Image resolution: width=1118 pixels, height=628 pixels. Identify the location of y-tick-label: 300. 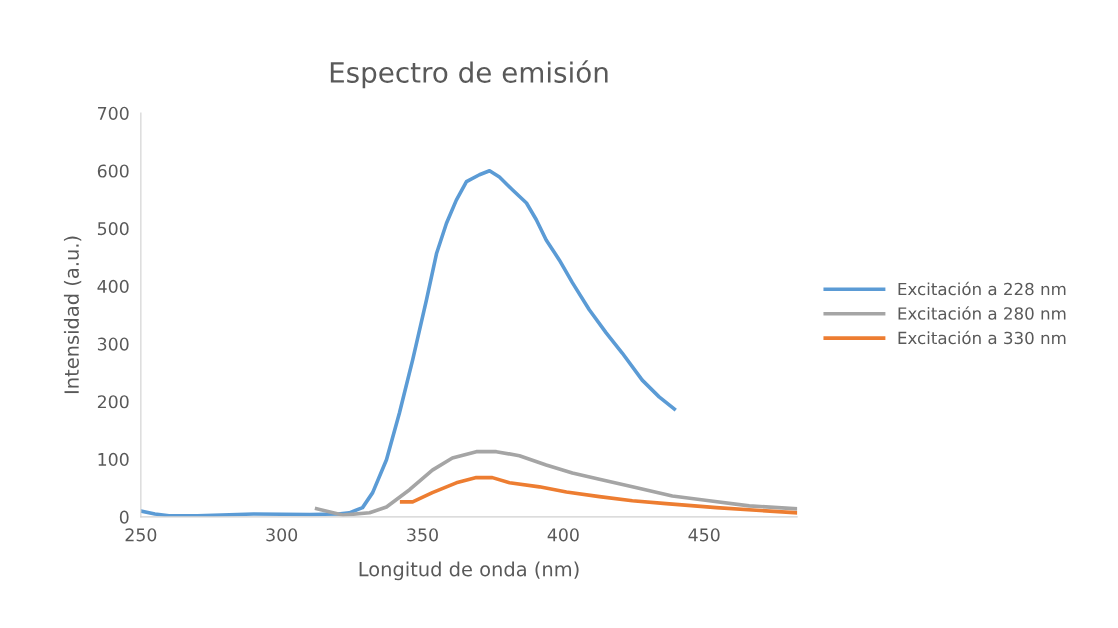
(113, 344).